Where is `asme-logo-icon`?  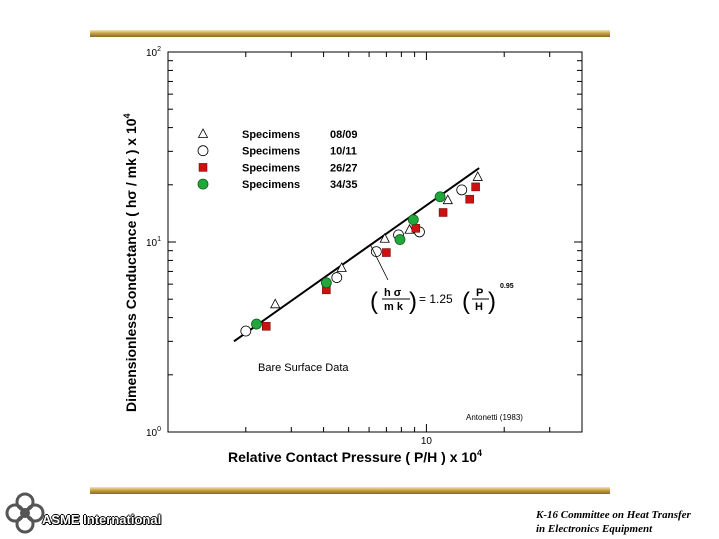
asme-logo-icon is located at coordinates (25, 513).